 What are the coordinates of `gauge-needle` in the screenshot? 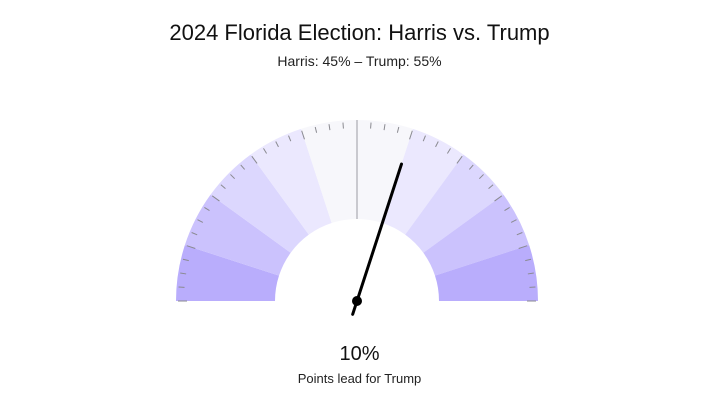 It's located at (377, 239).